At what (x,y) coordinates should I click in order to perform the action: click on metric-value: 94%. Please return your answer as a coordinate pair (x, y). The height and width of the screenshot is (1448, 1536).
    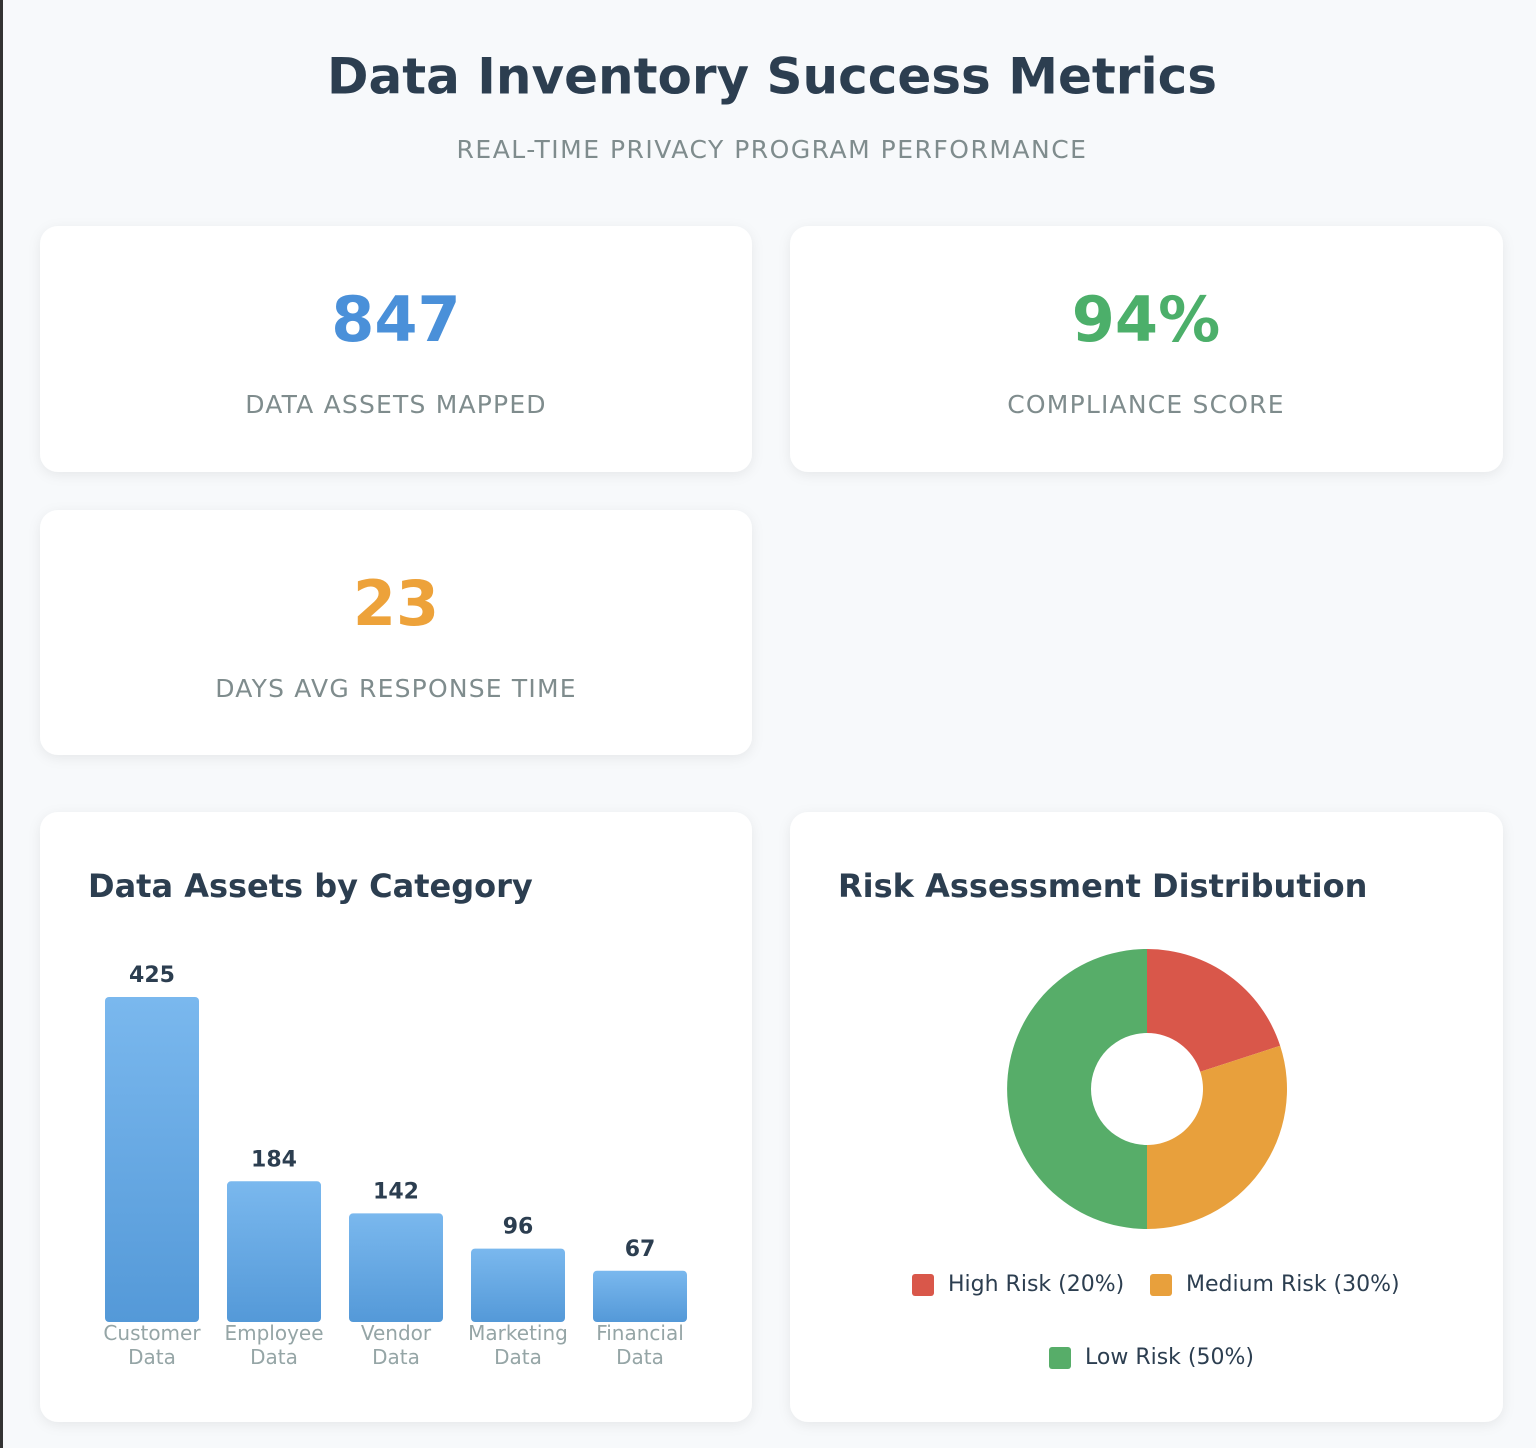
    Looking at the image, I should click on (1146, 319).